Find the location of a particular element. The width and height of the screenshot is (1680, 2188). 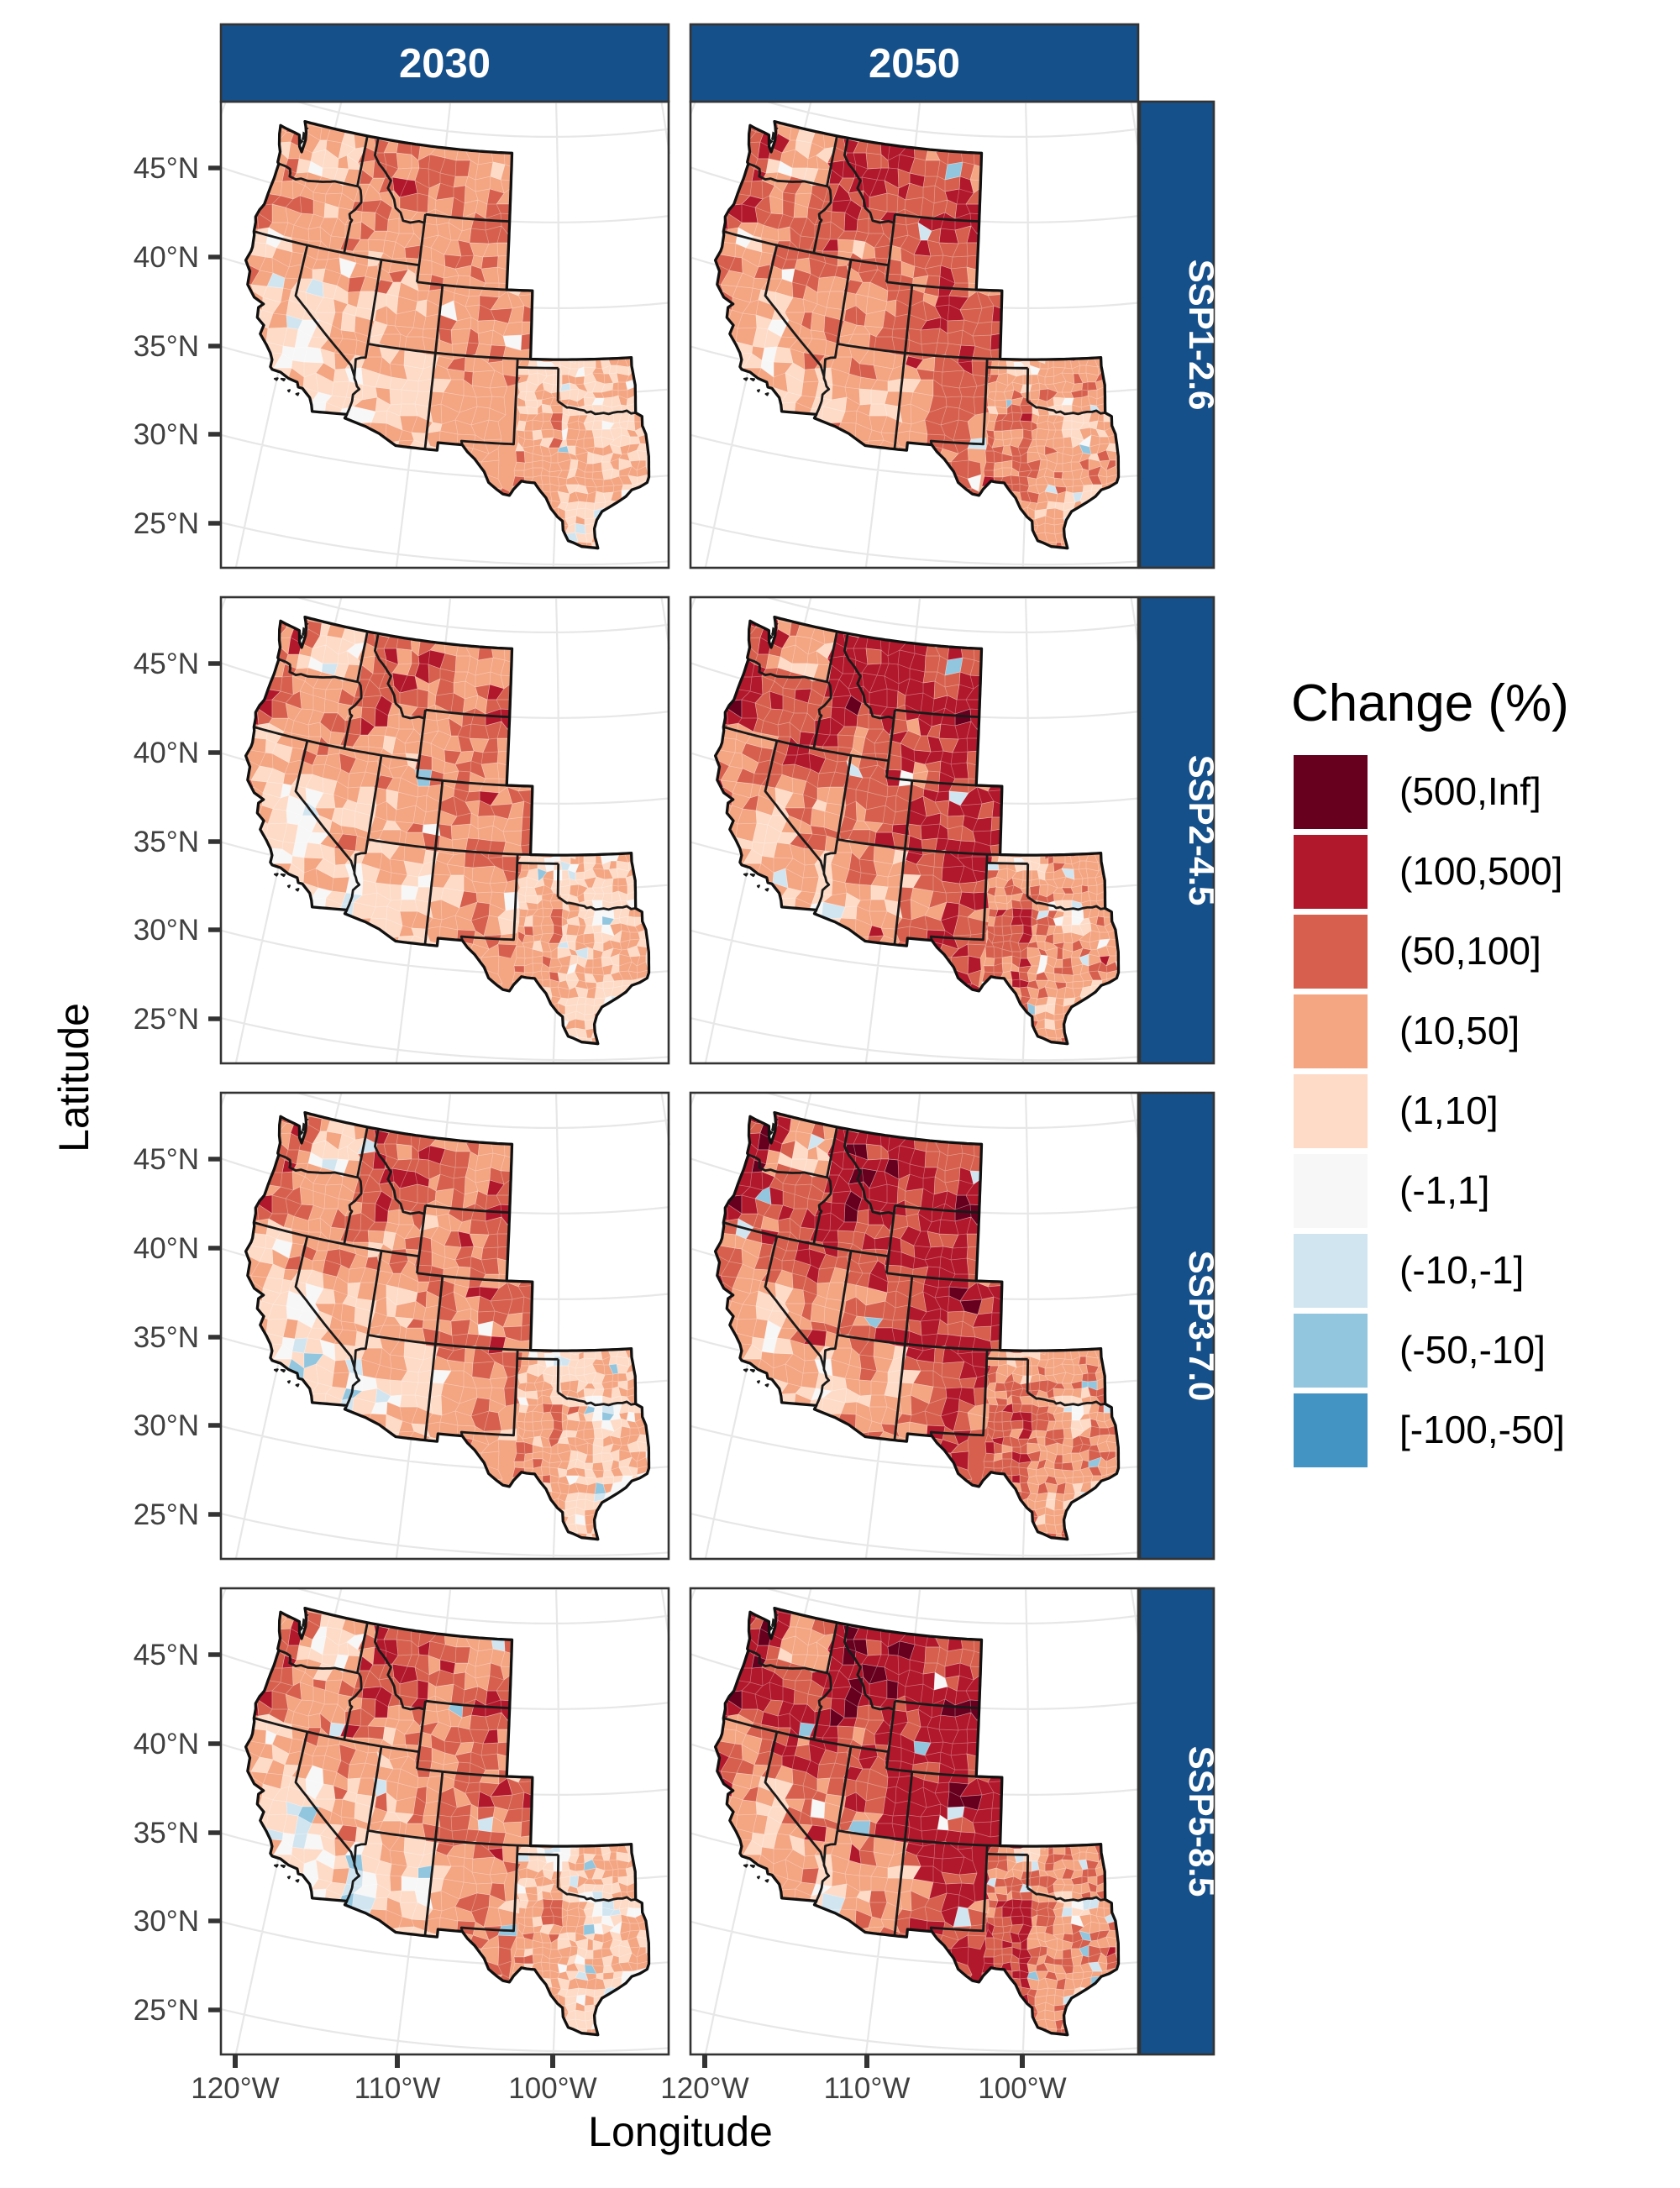

svg-text: (-1,1] is located at coordinates (1444, 1190).